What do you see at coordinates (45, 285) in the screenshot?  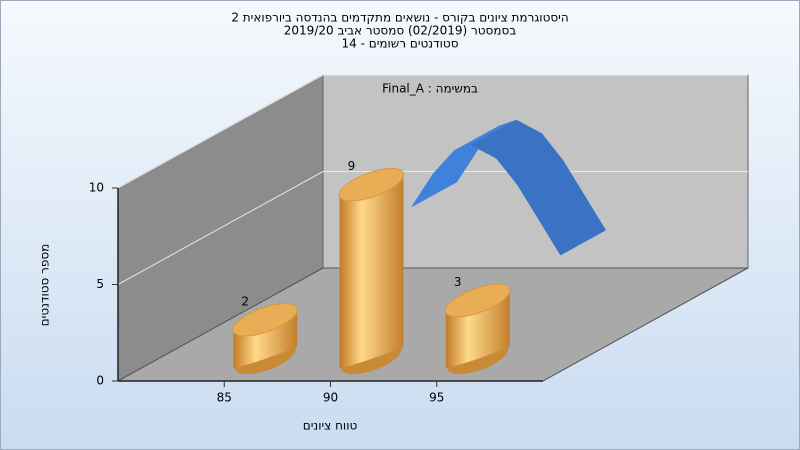 I see `y-axis-label: מספר סטודנטים` at bounding box center [45, 285].